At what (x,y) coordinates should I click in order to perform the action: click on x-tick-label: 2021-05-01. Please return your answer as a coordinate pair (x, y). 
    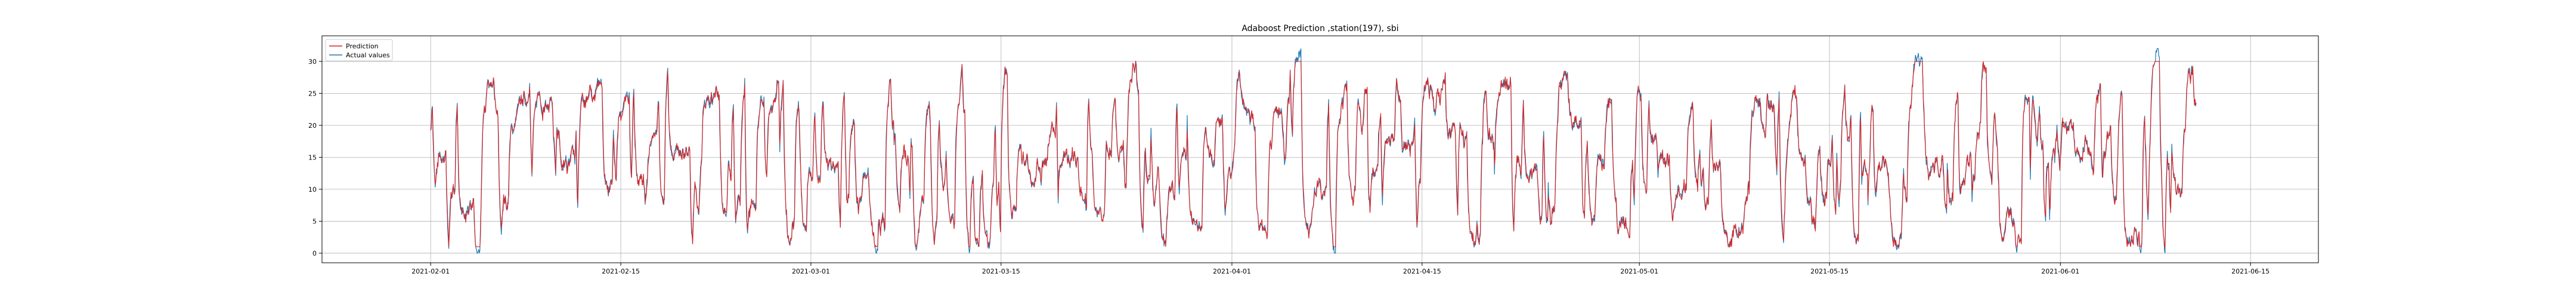
    Looking at the image, I should click on (1639, 271).